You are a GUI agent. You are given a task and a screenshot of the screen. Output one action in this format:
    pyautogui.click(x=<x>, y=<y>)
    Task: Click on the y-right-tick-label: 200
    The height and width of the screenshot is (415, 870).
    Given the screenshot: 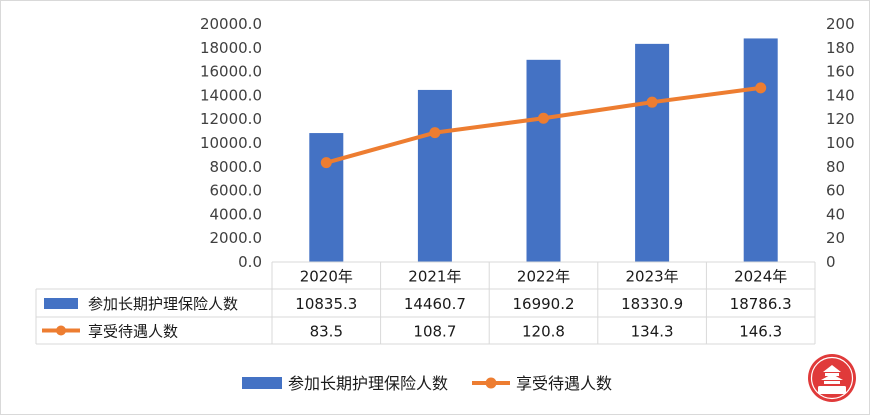 What is the action you would take?
    pyautogui.click(x=840, y=24)
    